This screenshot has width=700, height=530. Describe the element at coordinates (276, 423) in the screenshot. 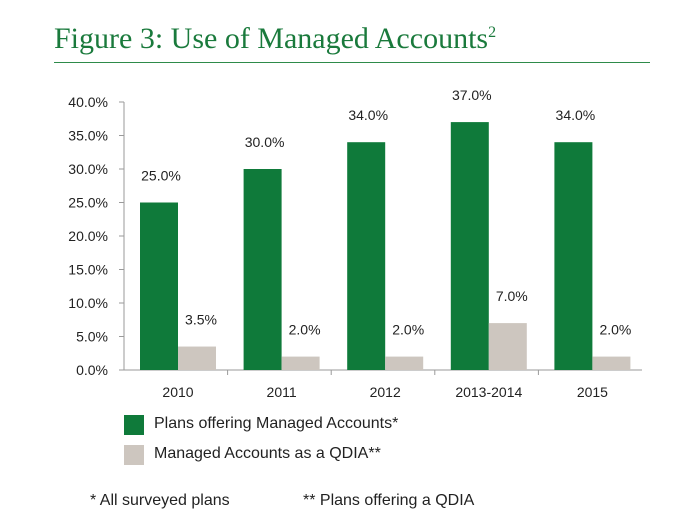

I see `legend-label-managed-accounts: Plans offering Managed Accounts*` at that location.